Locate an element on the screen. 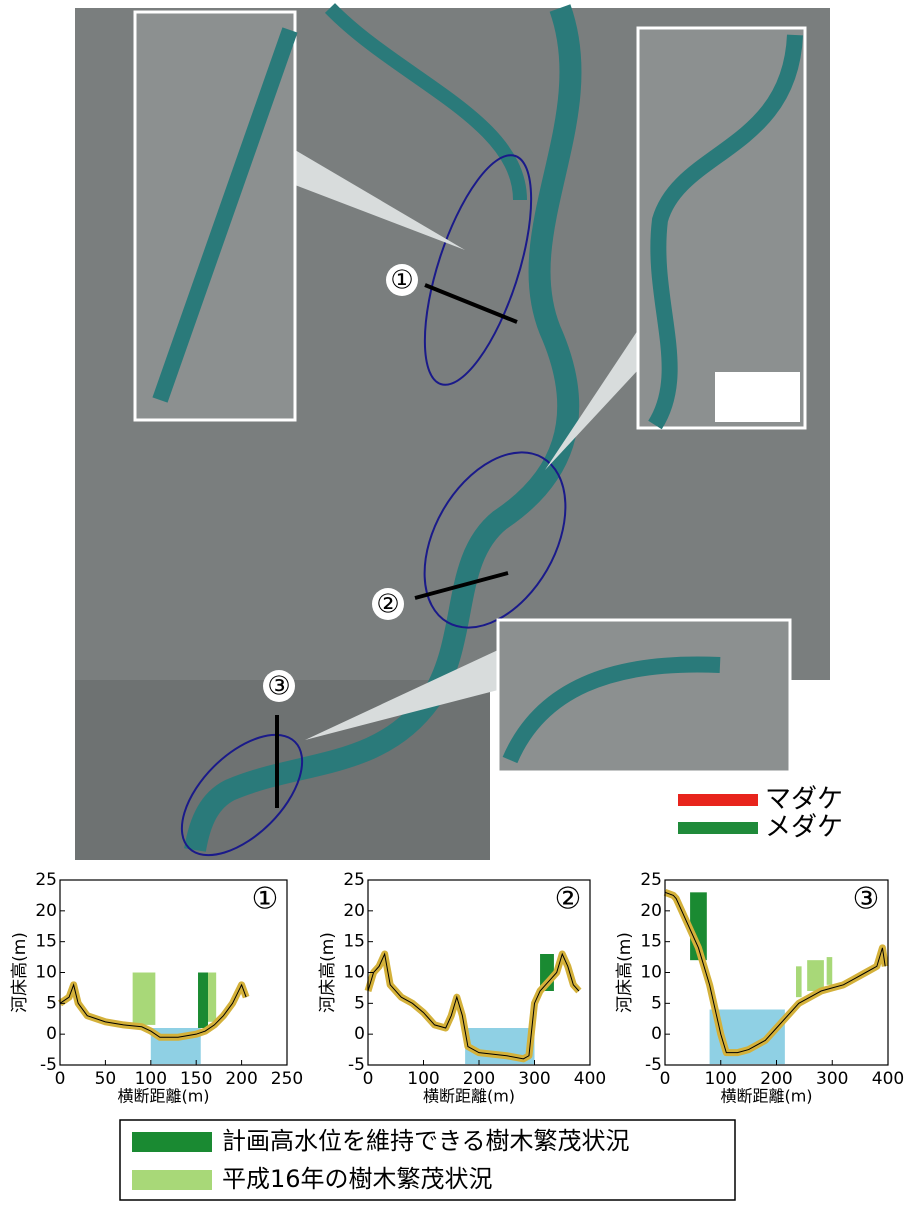 This screenshot has height=1208, width=911. inset-image is located at coordinates (644, 696).